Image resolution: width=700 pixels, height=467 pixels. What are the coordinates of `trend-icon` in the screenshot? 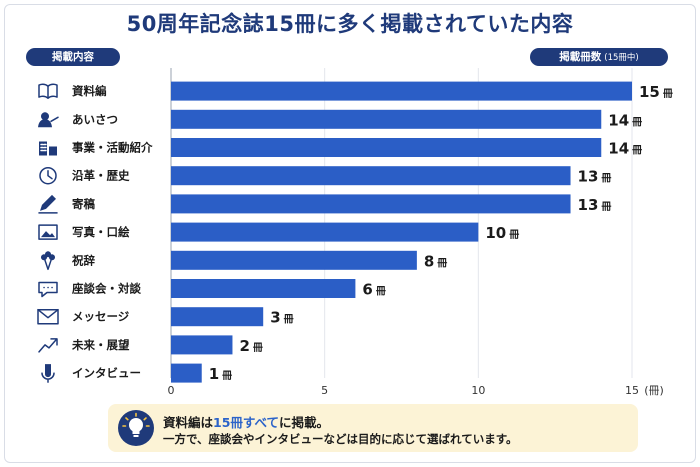 It's located at (48, 345).